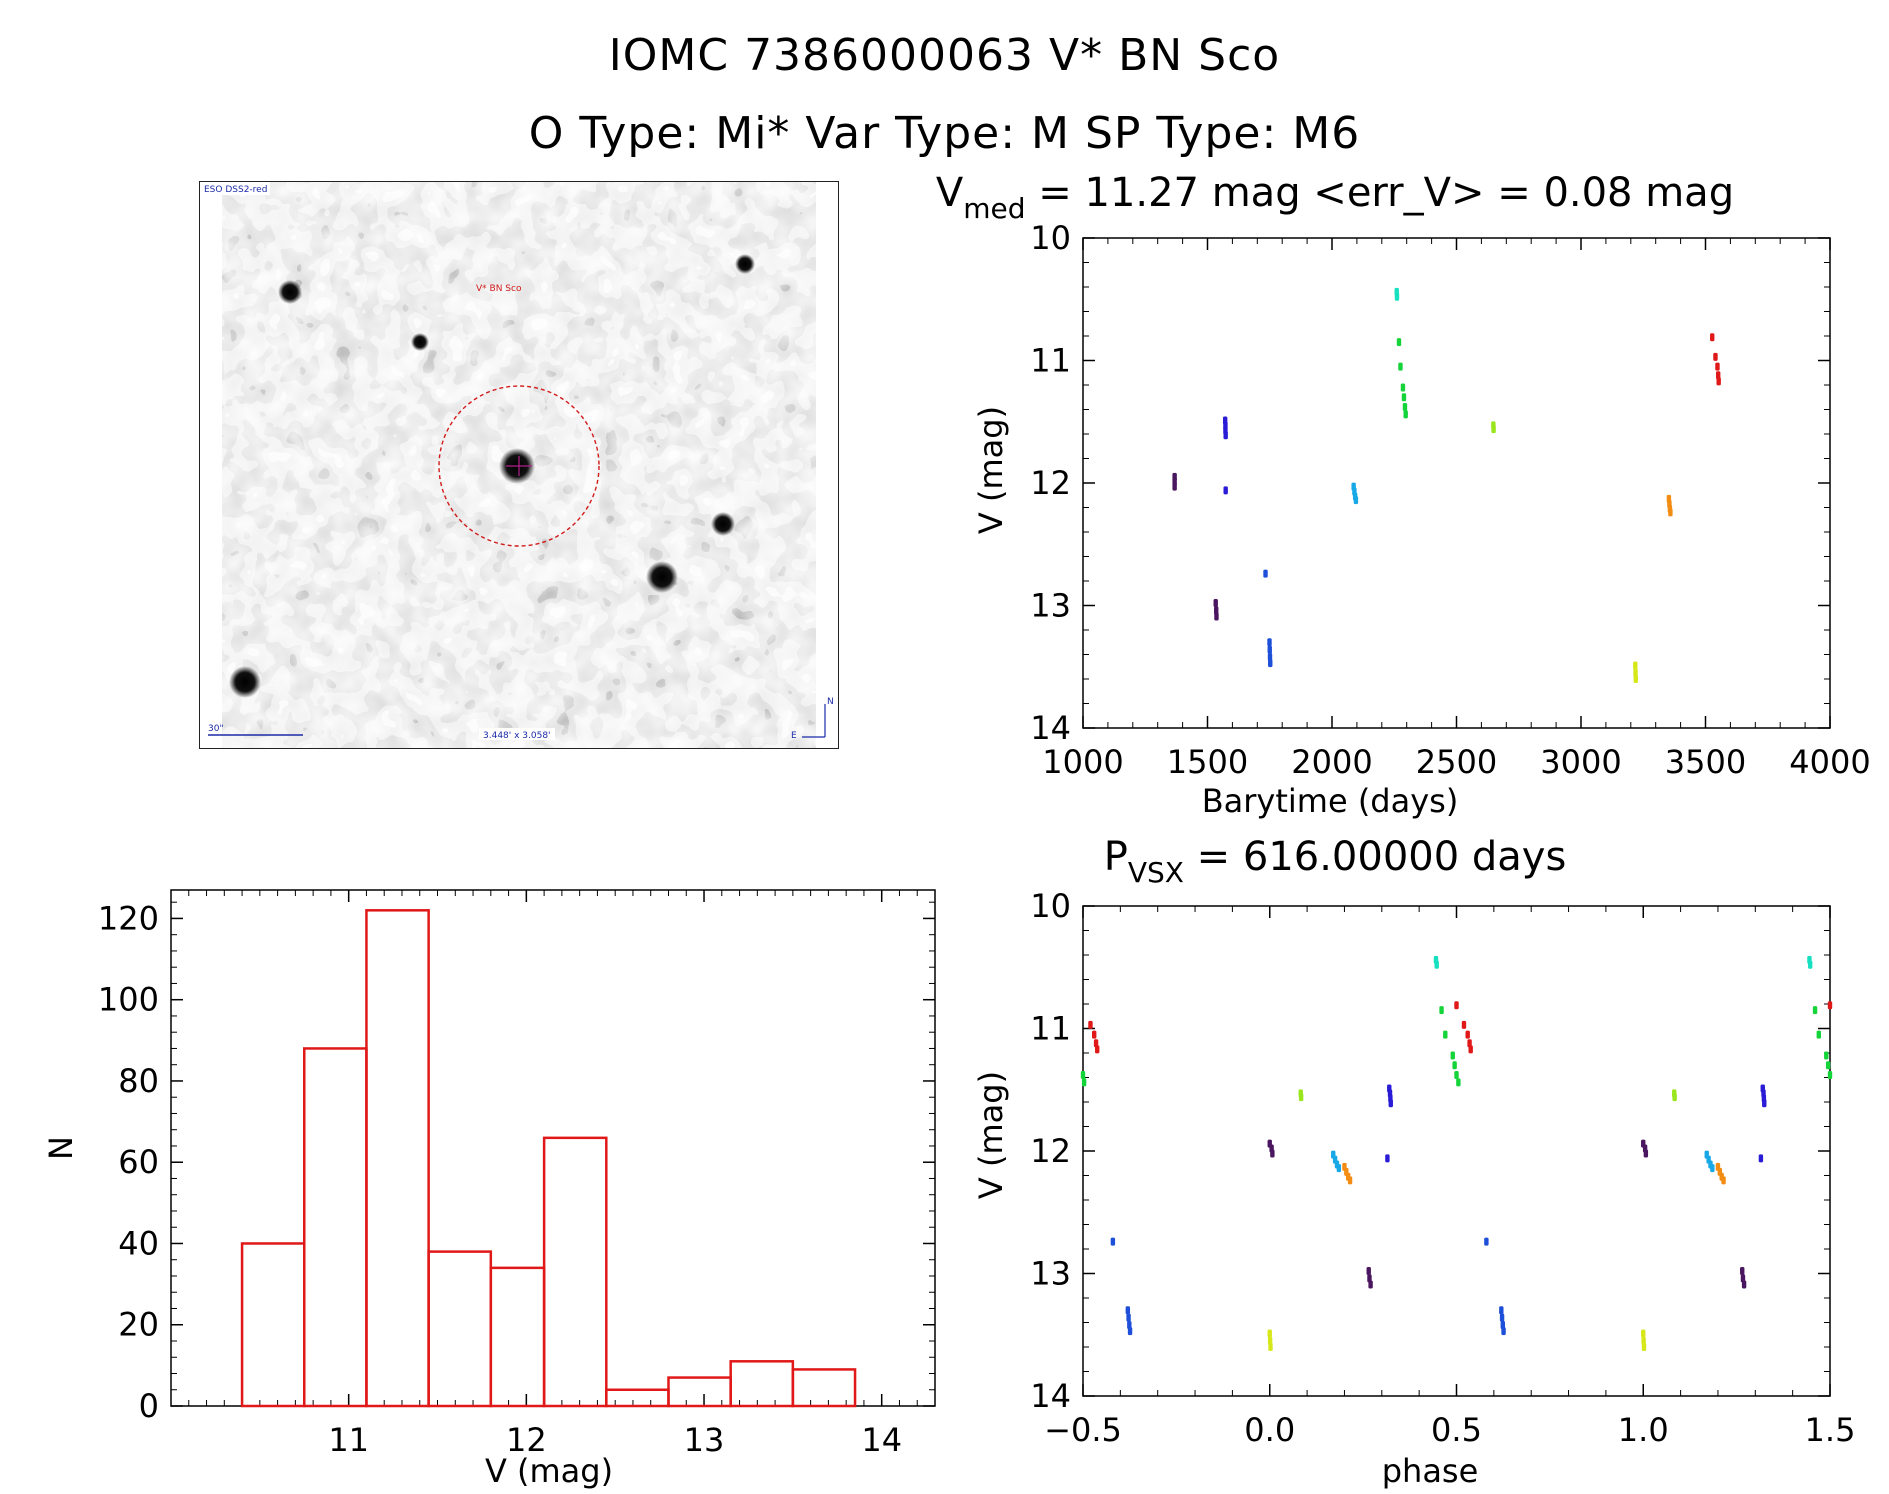  What do you see at coordinates (881, 1440) in the screenshot?
I see `x-tick-label: 14` at bounding box center [881, 1440].